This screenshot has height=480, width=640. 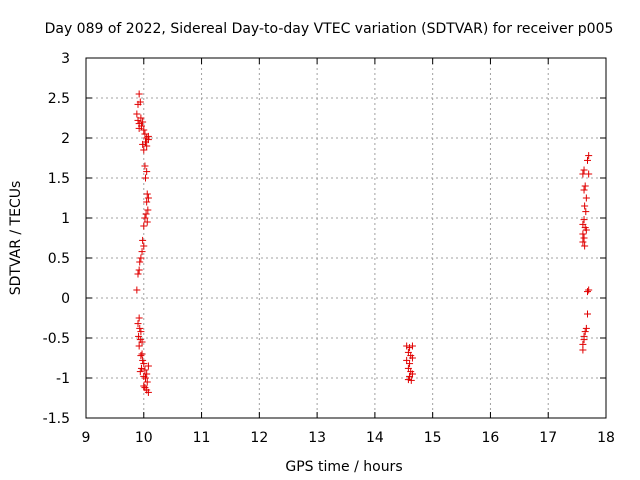 I want to click on y-tick-label: 2.5, so click(x=59, y=99).